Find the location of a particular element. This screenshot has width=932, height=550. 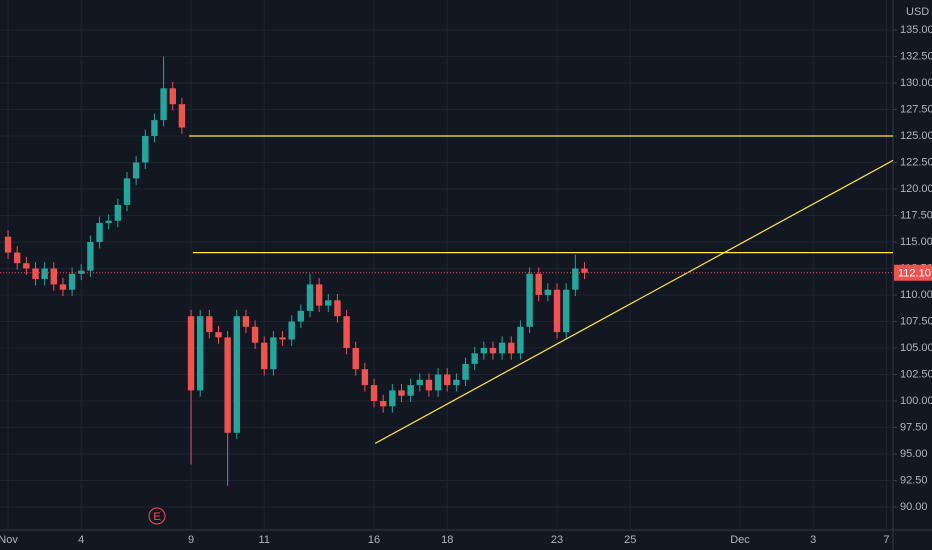

y-tick-label: 90.00 is located at coordinates (914, 507).